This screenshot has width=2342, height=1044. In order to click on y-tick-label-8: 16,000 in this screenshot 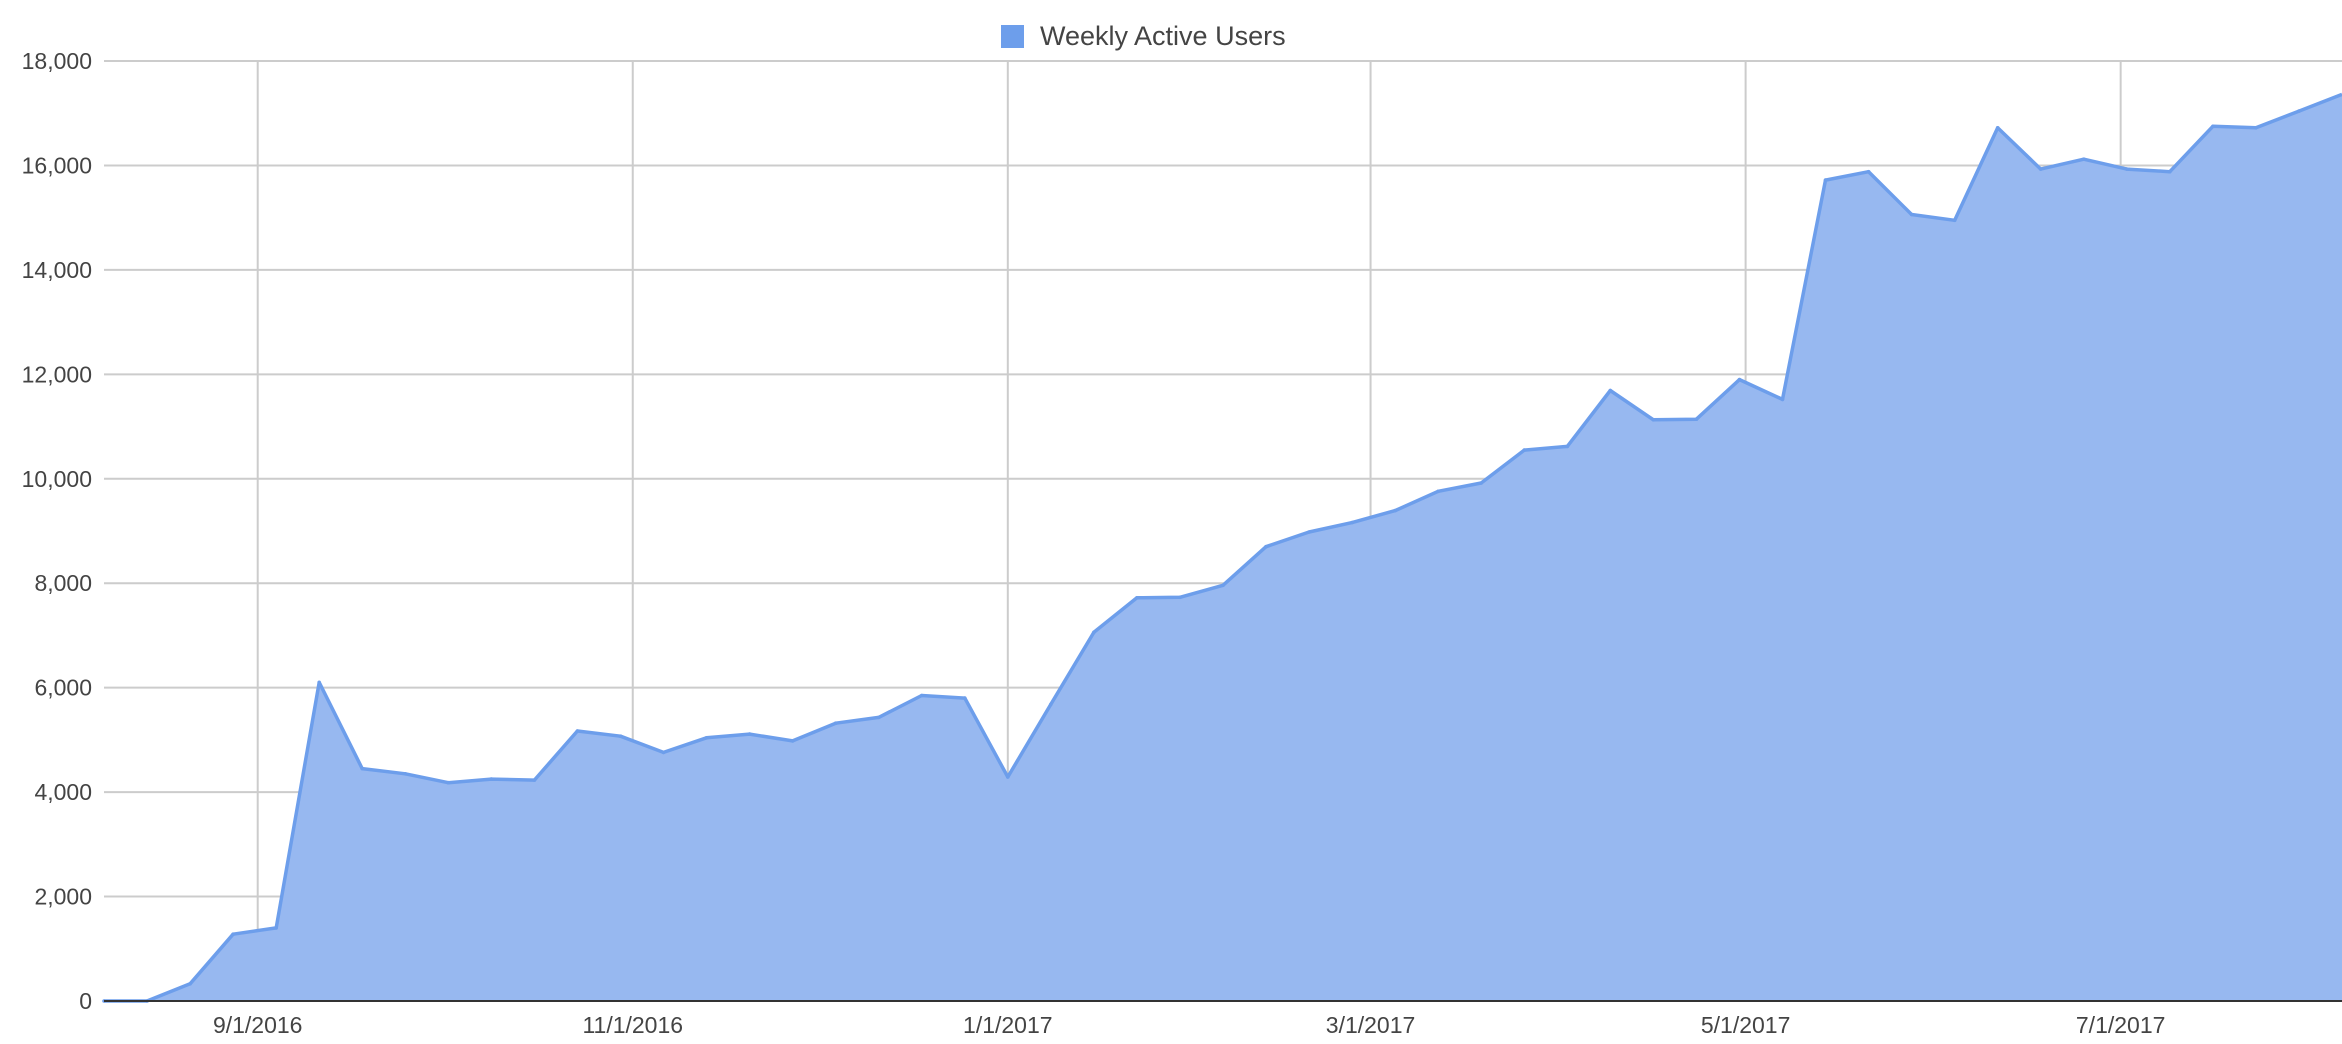, I will do `click(57, 165)`.